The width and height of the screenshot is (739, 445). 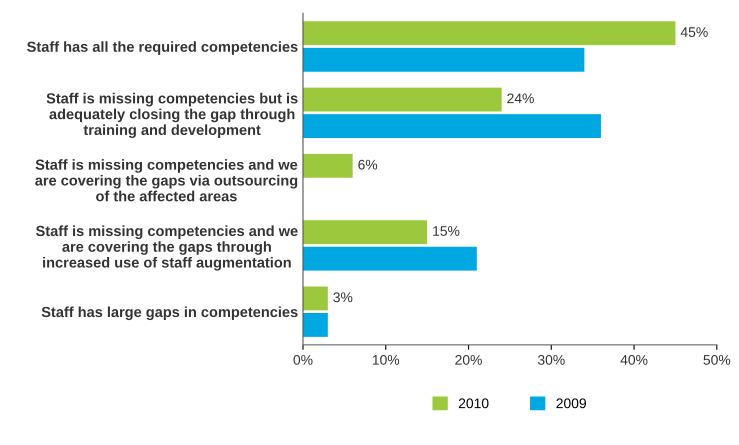 I want to click on x-tick-label: 40%, so click(x=634, y=359).